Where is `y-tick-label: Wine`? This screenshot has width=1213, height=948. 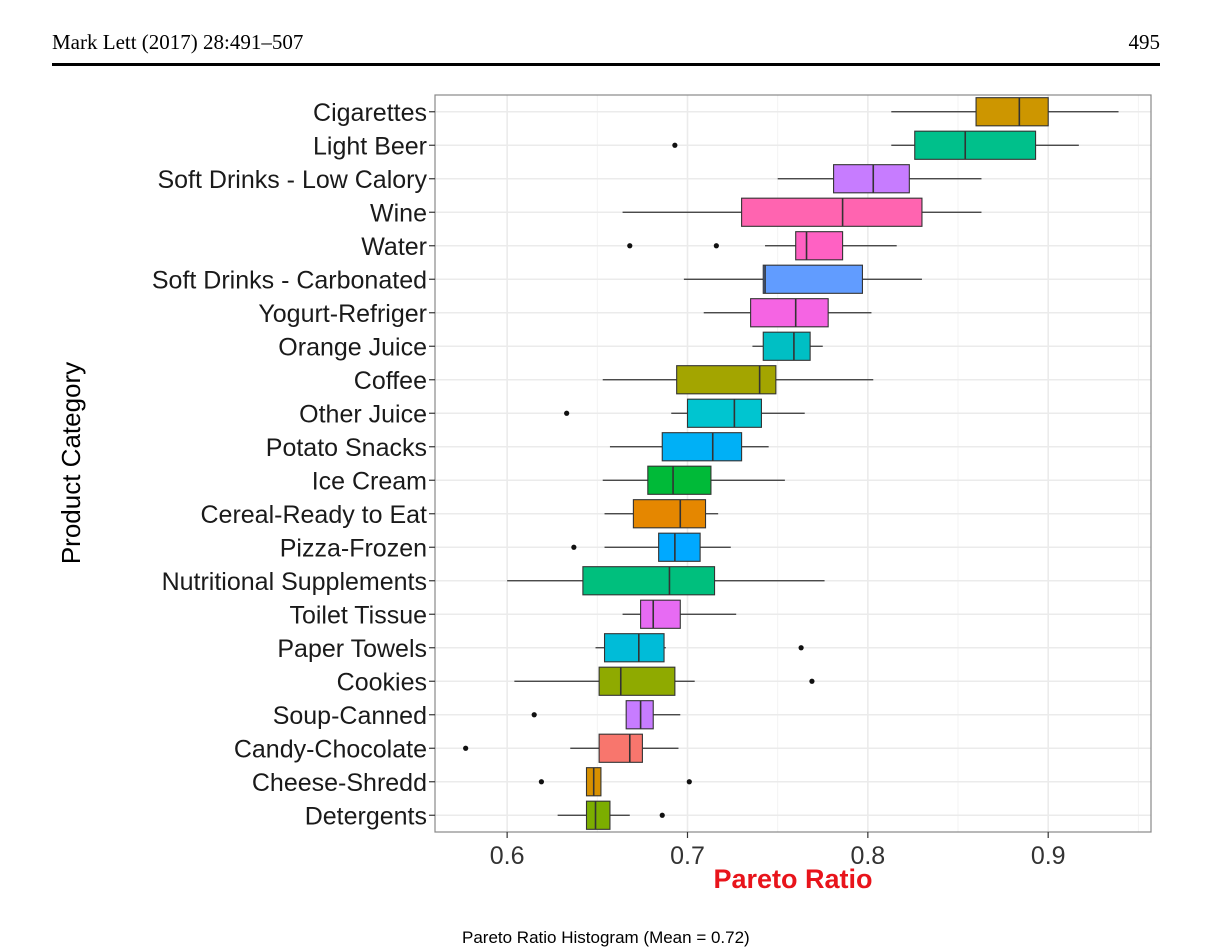
y-tick-label: Wine is located at coordinates (398, 213).